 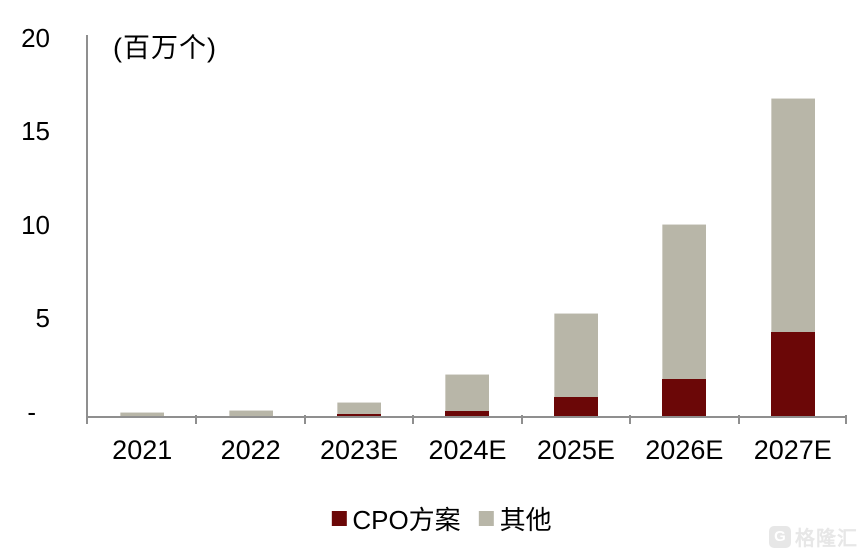 I want to click on bar-2024E, so click(x=467, y=395).